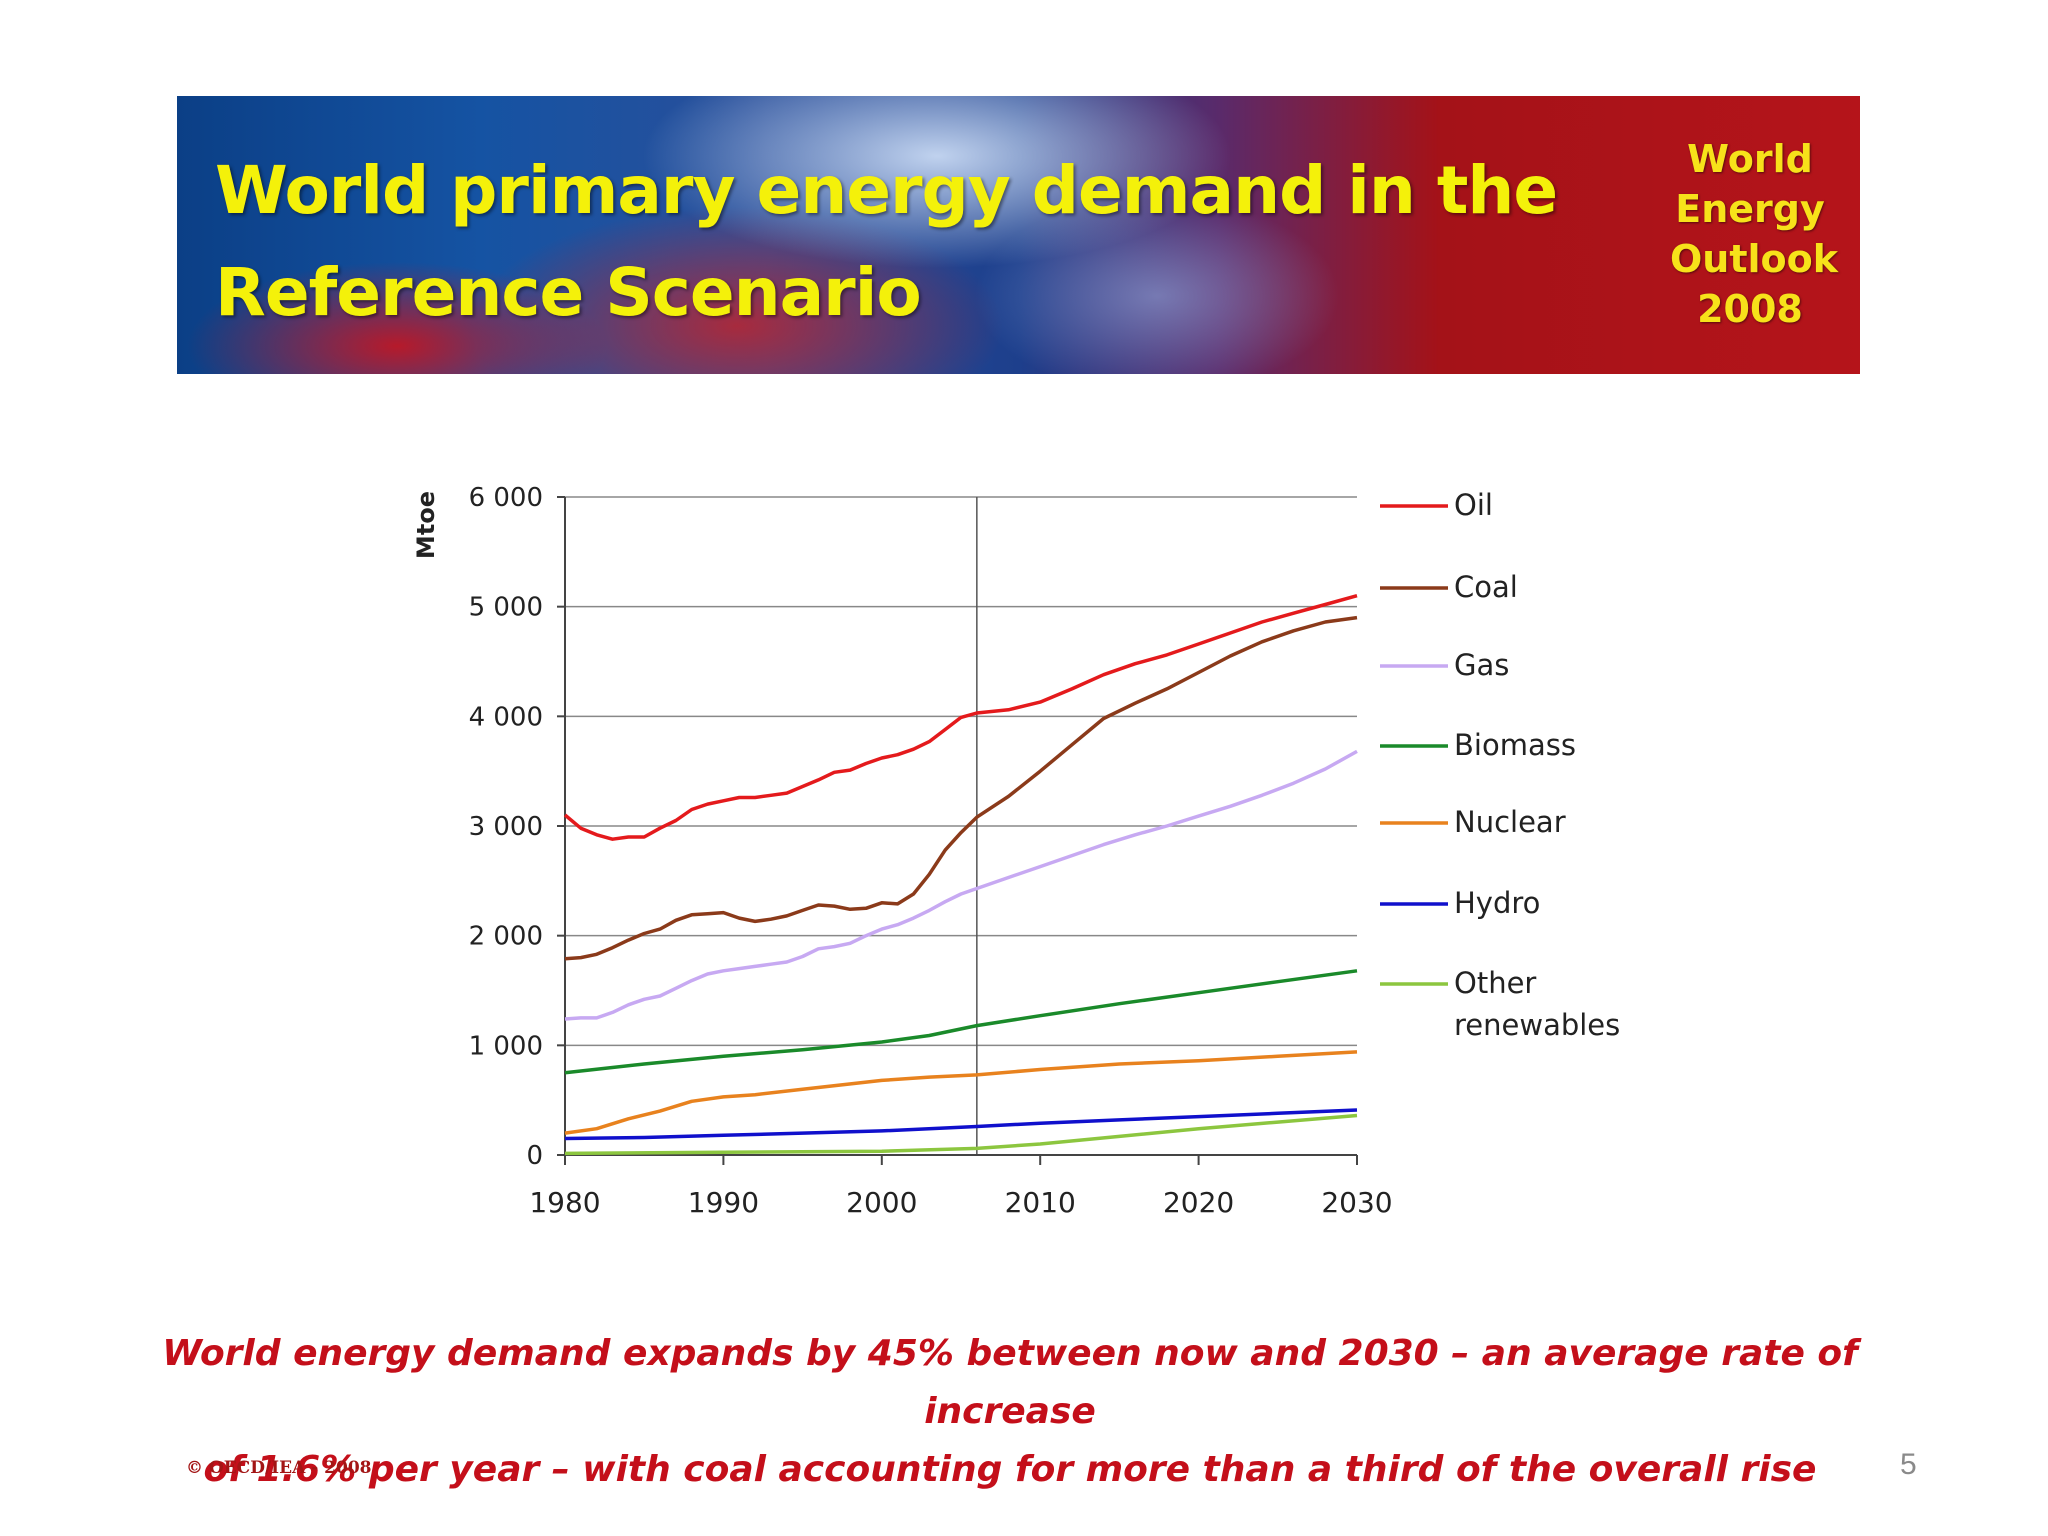 The image size is (2048, 1536). Describe the element at coordinates (1473, 505) in the screenshot. I see `legend-label: Oil` at that location.